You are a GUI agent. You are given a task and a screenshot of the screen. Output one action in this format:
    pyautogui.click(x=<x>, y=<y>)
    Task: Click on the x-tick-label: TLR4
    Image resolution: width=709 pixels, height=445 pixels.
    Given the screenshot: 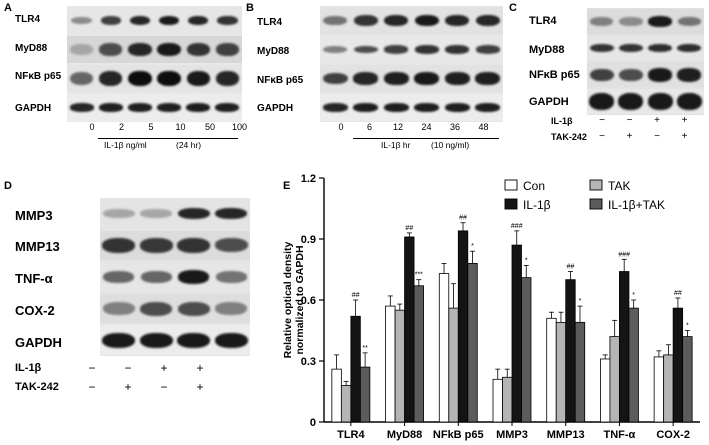 What is the action you would take?
    pyautogui.click(x=351, y=435)
    